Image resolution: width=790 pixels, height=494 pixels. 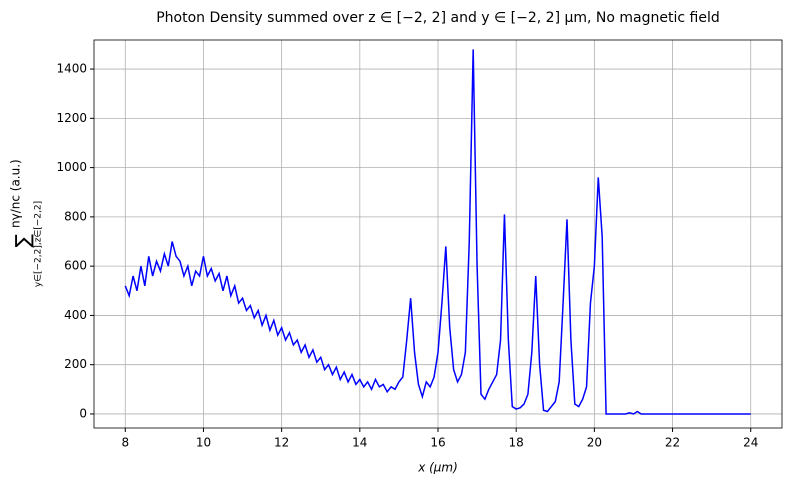 I want to click on y-label-quantity: nγ/nc (a.u.), so click(x=16, y=193).